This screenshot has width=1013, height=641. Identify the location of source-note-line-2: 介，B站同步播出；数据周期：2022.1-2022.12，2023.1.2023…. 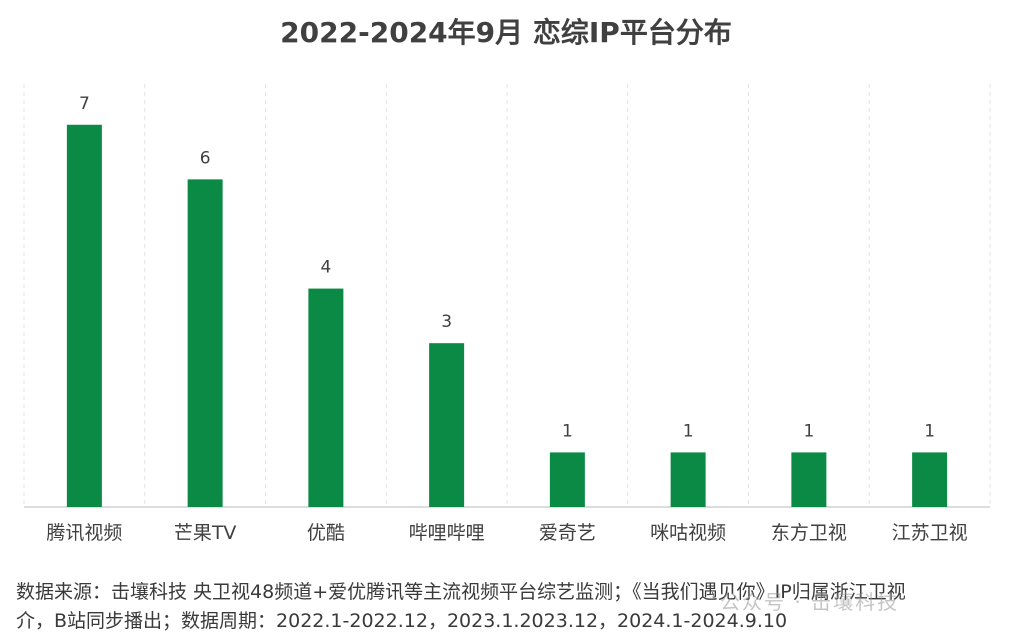
(402, 621).